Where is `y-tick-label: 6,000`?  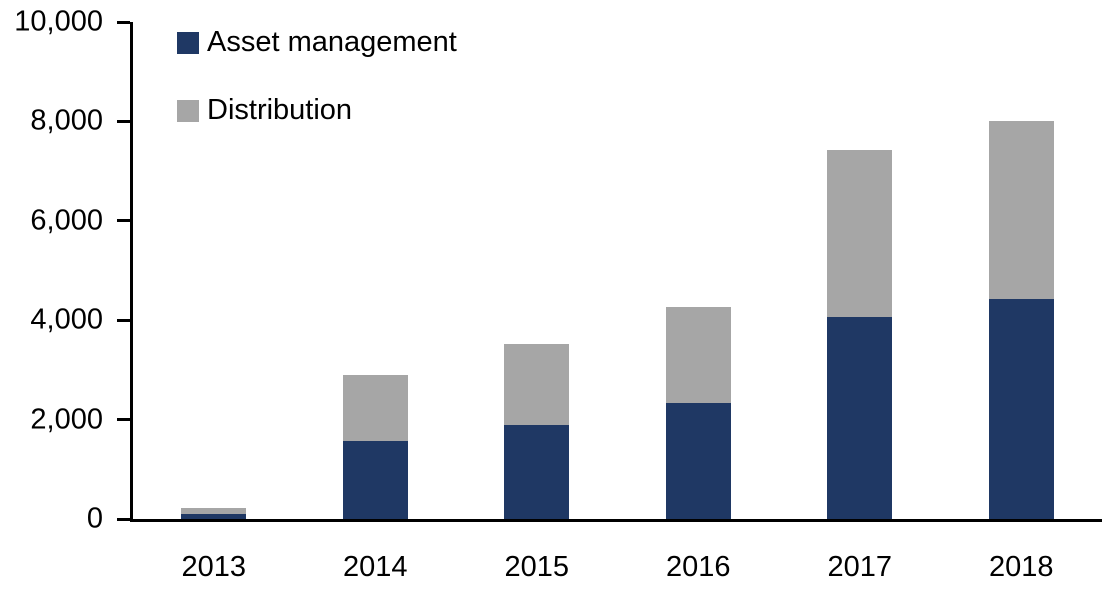 y-tick-label: 6,000 is located at coordinates (66, 220).